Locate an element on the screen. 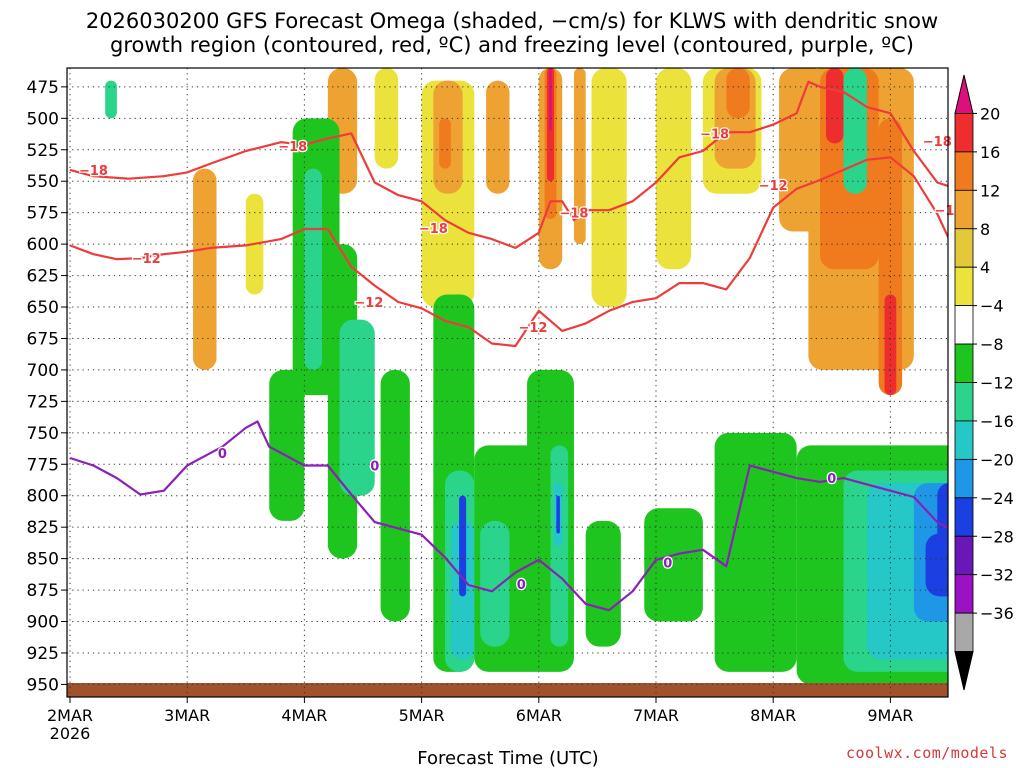 The width and height of the screenshot is (1024, 768). y-tick-label-525: 525 is located at coordinates (43, 151).